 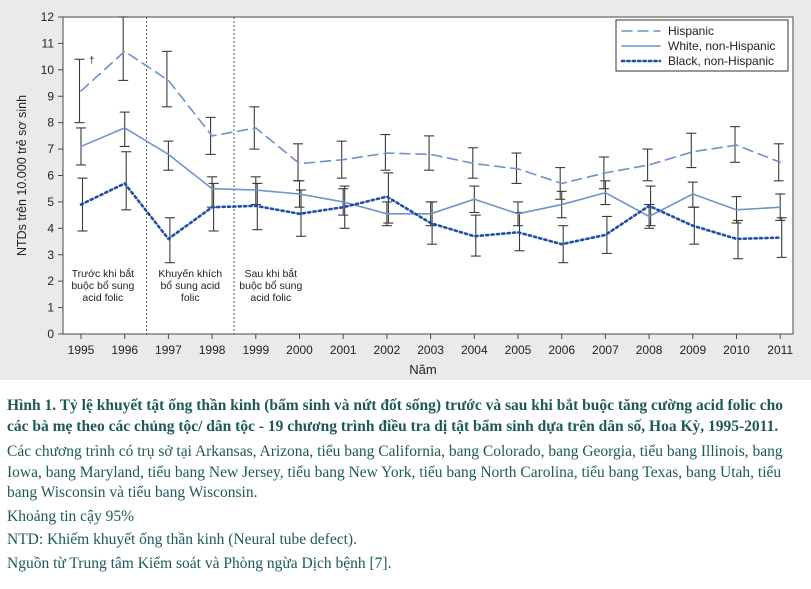 What do you see at coordinates (70, 516) in the screenshot?
I see `caption-ci-note: Khoảng tin cậy 95%` at bounding box center [70, 516].